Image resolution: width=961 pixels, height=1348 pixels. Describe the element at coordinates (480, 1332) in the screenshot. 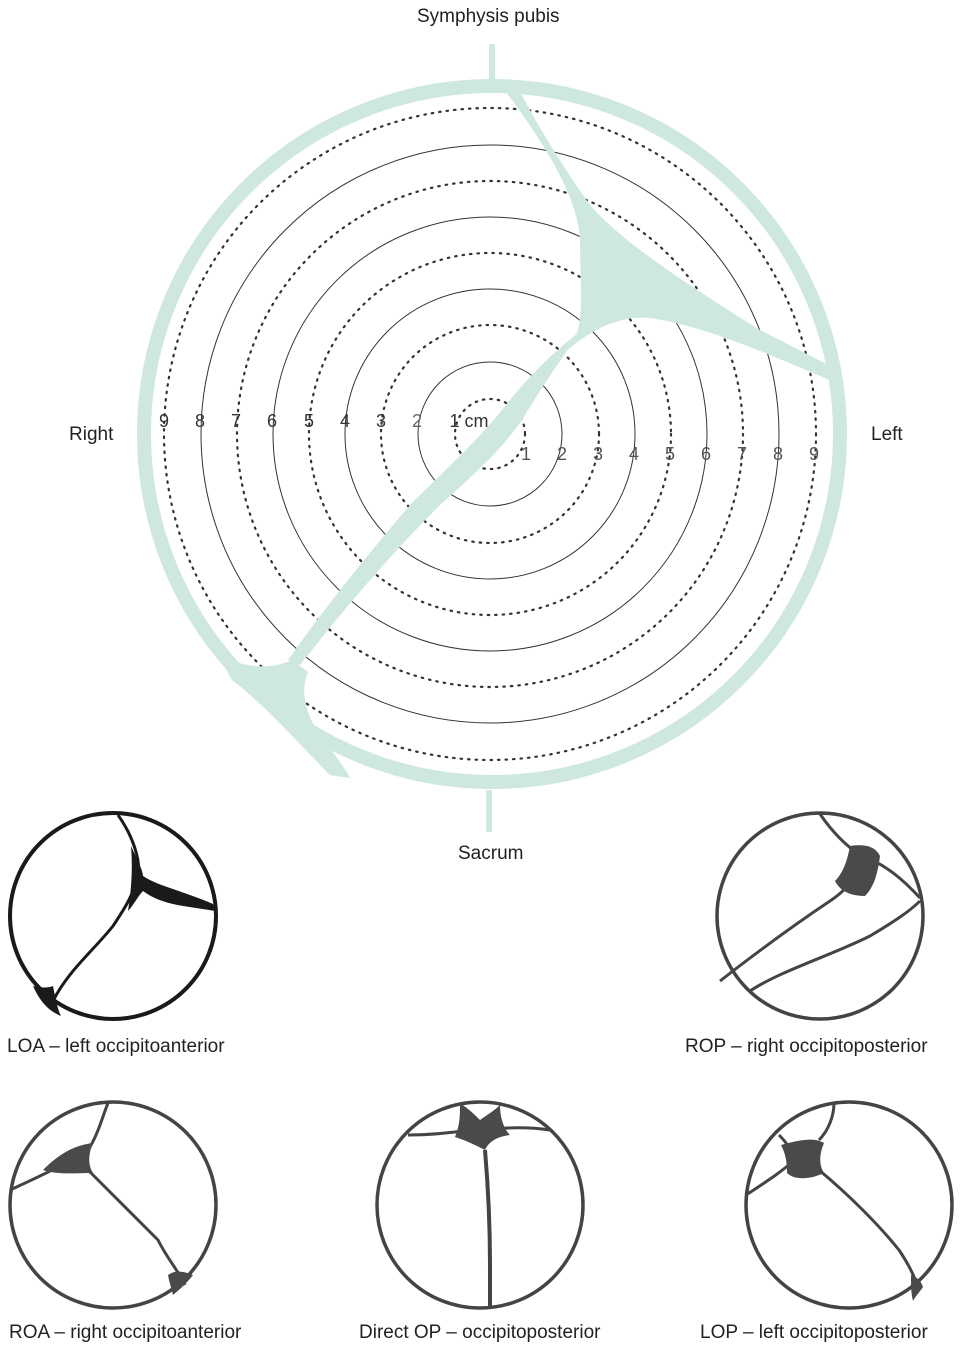

I see `op-caption: Direct OP – occipitoposterior` at that location.